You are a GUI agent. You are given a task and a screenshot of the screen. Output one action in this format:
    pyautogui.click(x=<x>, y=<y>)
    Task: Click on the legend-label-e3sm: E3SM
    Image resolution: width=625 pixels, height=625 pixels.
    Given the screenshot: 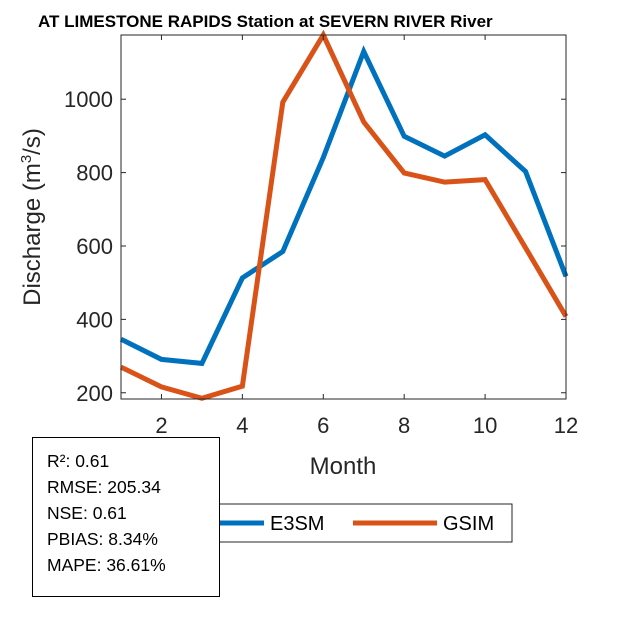 What is the action you would take?
    pyautogui.click(x=297, y=524)
    